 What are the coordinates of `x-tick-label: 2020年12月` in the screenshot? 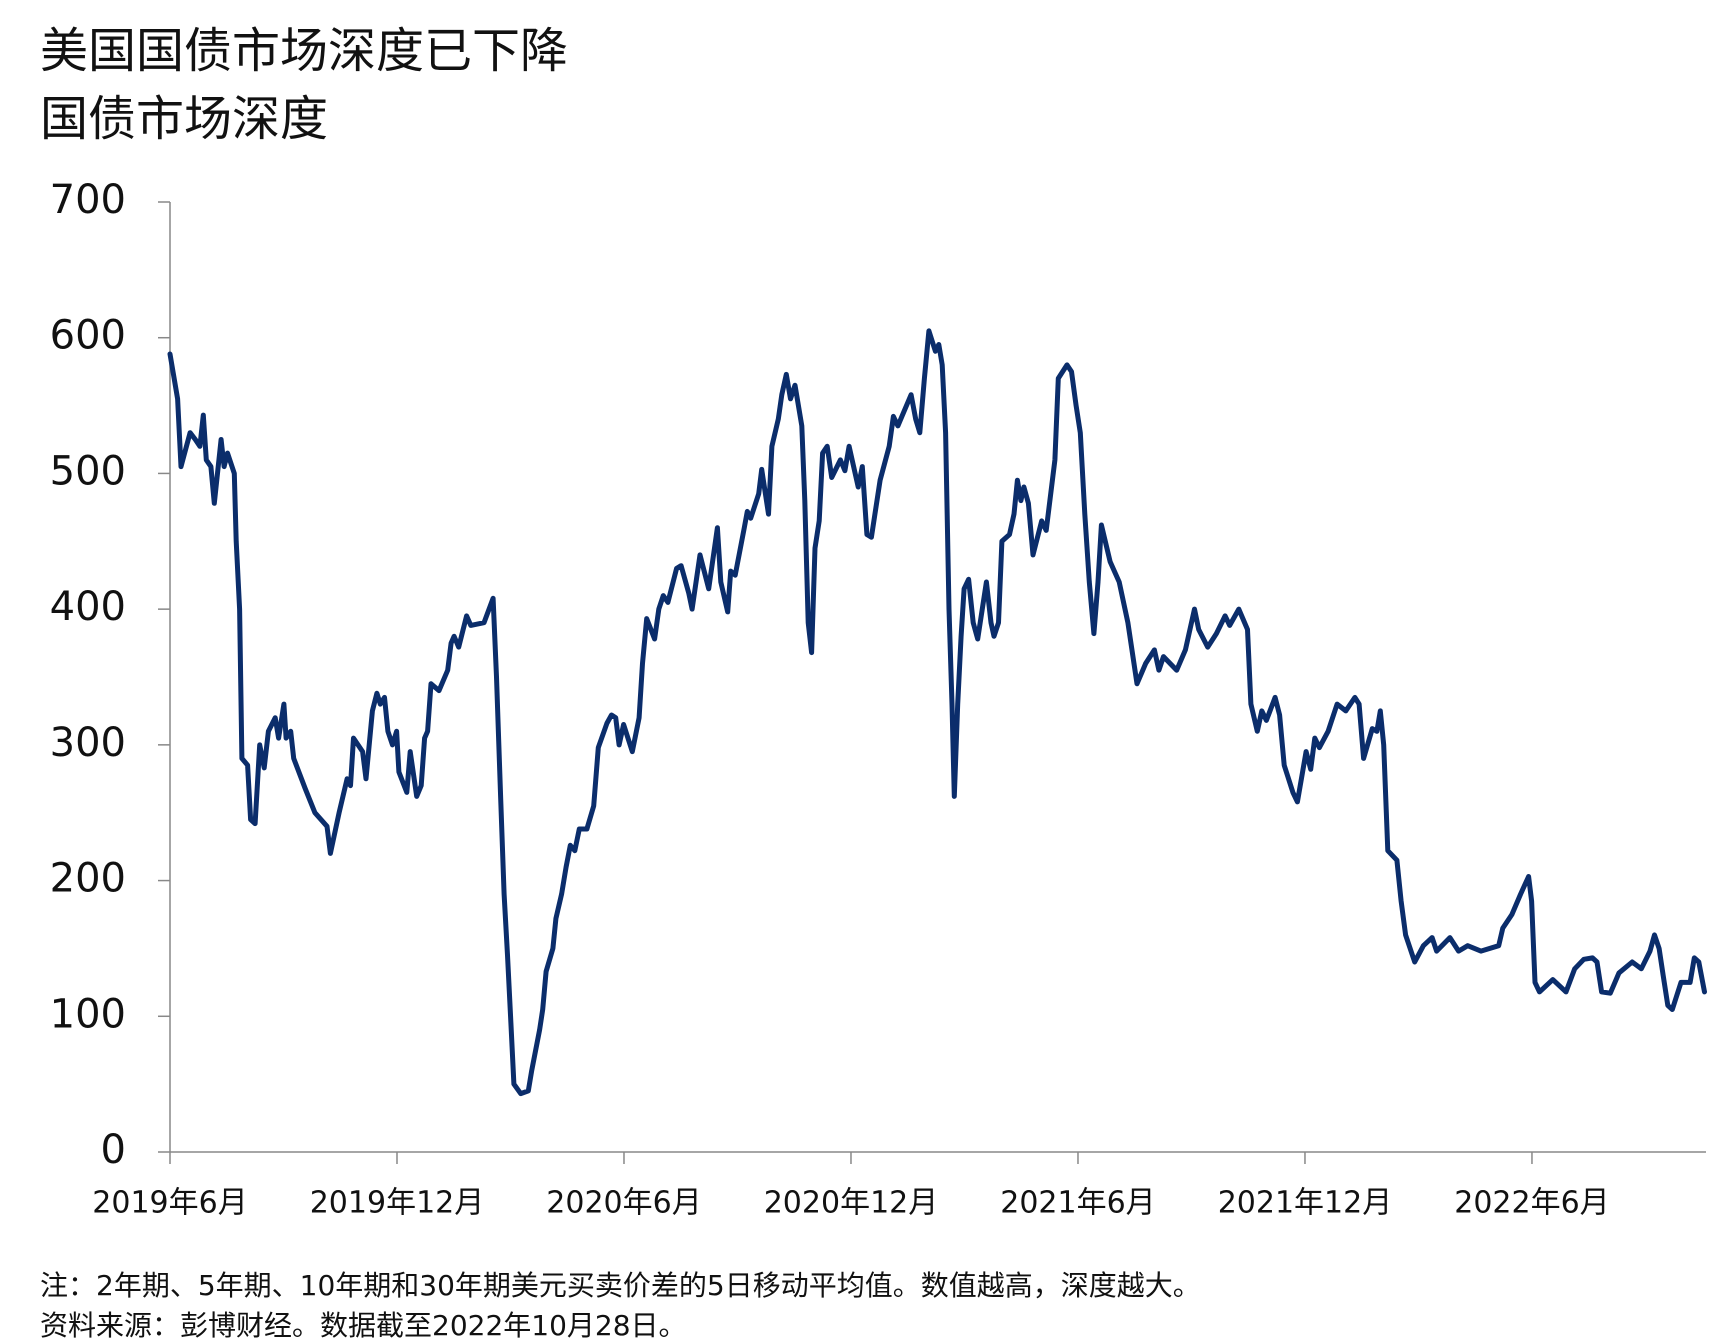 It's located at (851, 1203).